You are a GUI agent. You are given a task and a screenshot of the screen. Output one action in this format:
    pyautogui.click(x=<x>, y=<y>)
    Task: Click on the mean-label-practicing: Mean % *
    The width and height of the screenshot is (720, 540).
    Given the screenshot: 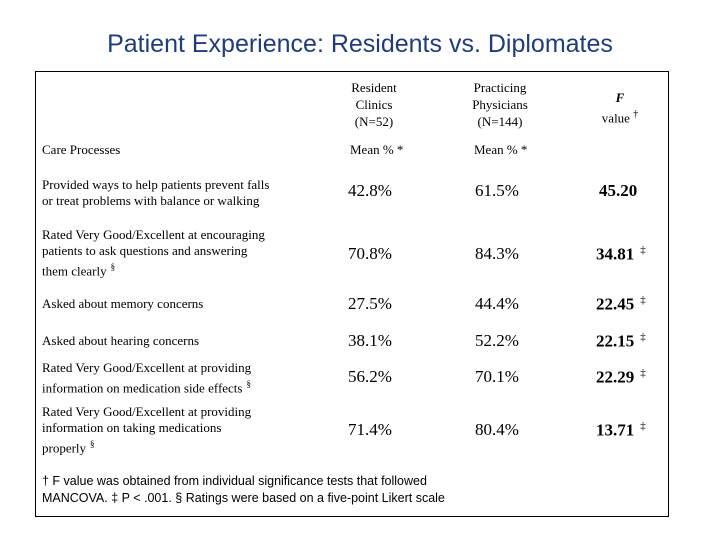 What is the action you would take?
    pyautogui.click(x=501, y=149)
    